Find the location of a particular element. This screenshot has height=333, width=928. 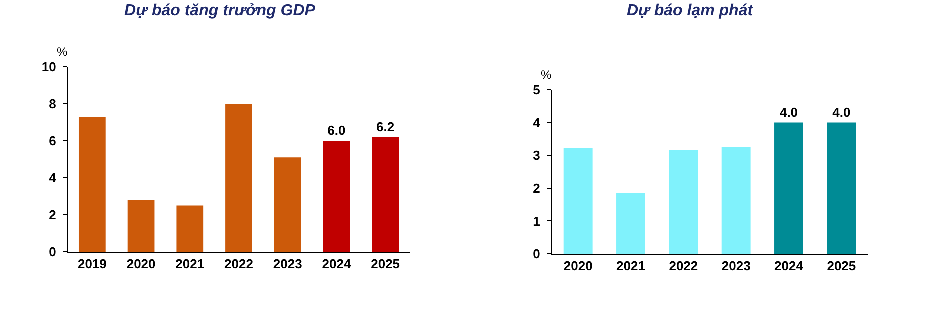

data-label: 6.2 is located at coordinates (385, 126).